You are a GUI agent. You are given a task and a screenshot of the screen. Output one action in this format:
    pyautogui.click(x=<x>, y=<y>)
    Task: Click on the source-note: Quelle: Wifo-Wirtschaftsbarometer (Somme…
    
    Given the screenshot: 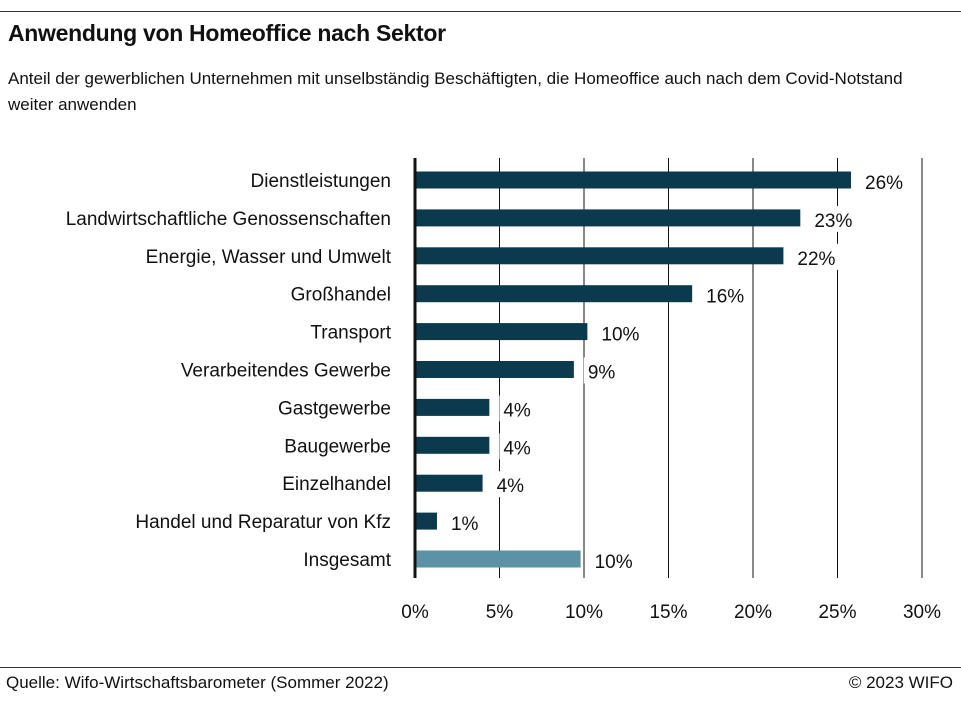 What is the action you would take?
    pyautogui.click(x=197, y=682)
    